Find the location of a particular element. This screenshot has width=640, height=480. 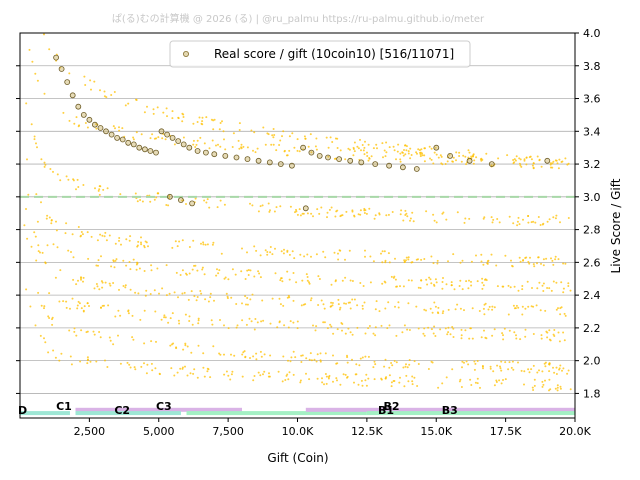

rank-label-b2: B2 is located at coordinates (392, 406).